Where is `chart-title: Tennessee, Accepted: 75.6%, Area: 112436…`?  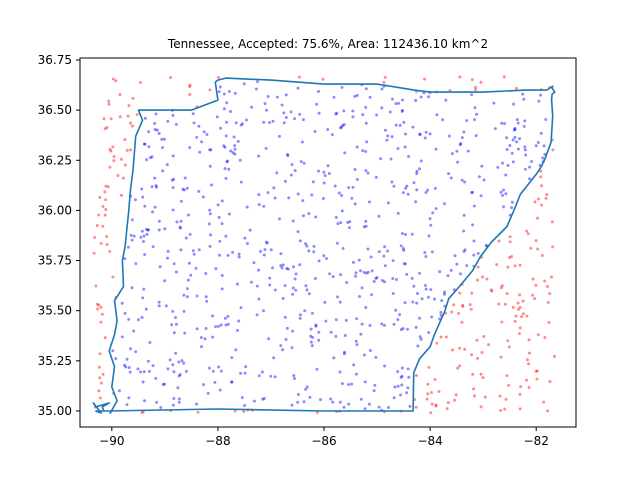 chart-title: Tennessee, Accepted: 75.6%, Area: 112436… is located at coordinates (327, 44).